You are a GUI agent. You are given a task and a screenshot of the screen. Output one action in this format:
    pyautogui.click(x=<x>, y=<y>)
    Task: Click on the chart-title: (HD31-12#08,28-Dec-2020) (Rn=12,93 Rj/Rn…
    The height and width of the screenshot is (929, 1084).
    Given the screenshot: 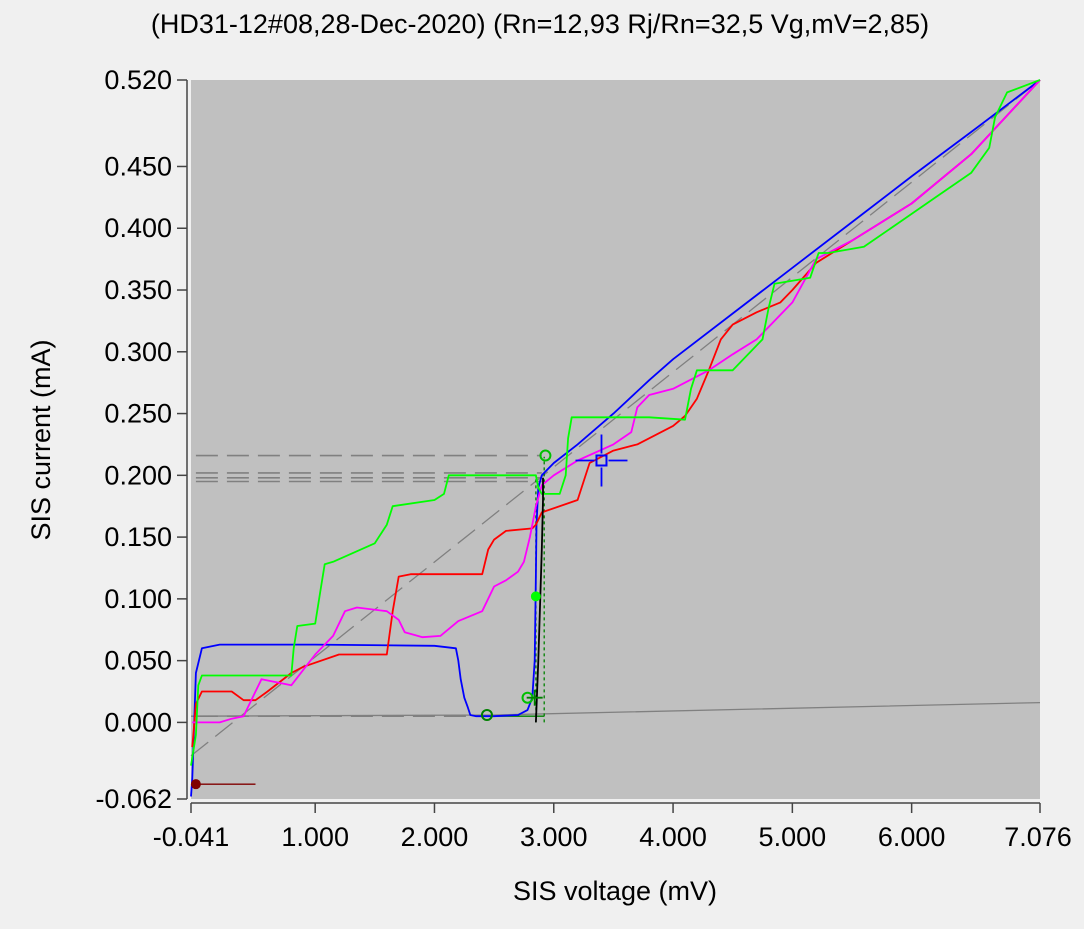 What is the action you would take?
    pyautogui.click(x=540, y=24)
    